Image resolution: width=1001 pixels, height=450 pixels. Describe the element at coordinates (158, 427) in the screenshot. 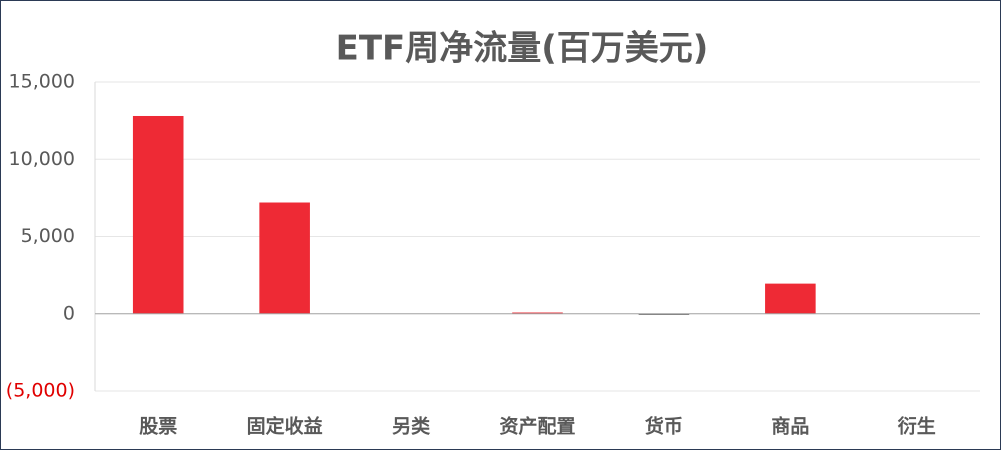

I see `x-tick-label: 股票` at that location.